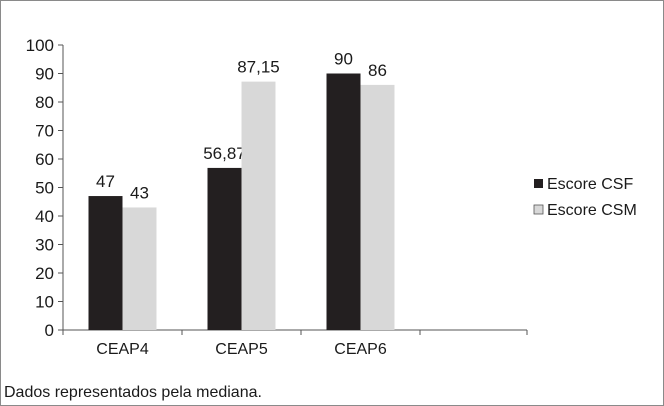  I want to click on y-tick-label: 70, so click(44, 131).